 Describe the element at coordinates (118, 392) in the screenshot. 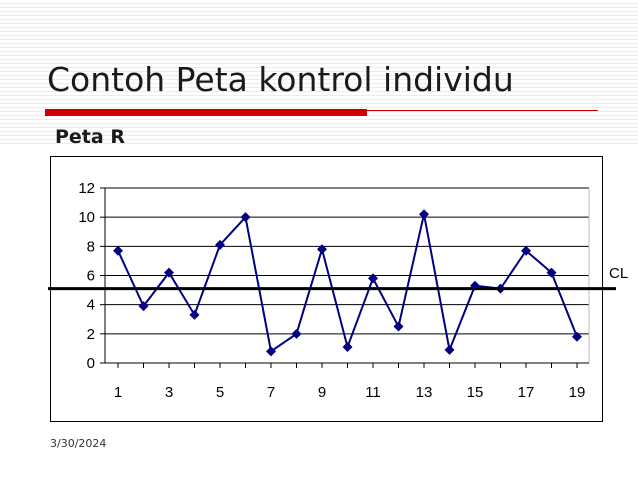

I see `x-tick-label: 1` at that location.